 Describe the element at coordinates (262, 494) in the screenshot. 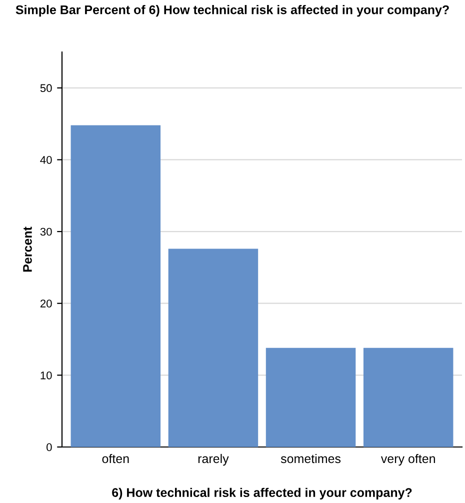

I see `x-axis-title: 6) How technical risk is affected in your company?` at that location.